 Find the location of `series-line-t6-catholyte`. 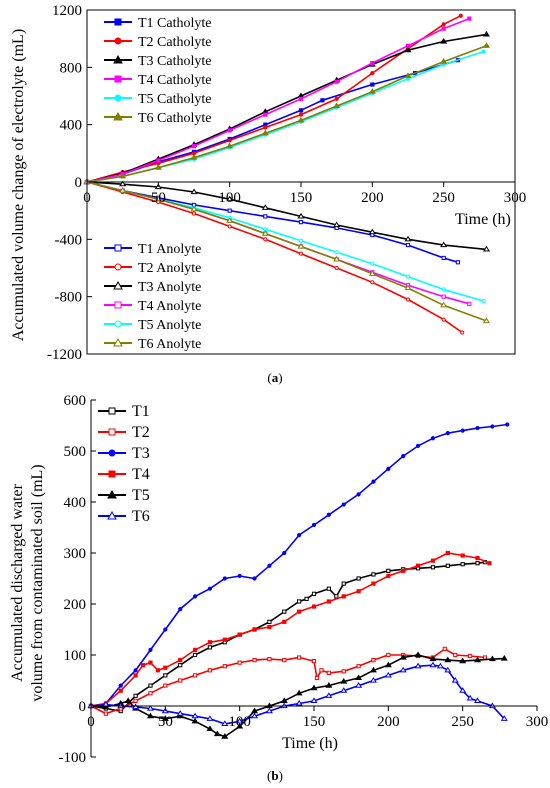

series-line-t6-catholyte is located at coordinates (286, 114).